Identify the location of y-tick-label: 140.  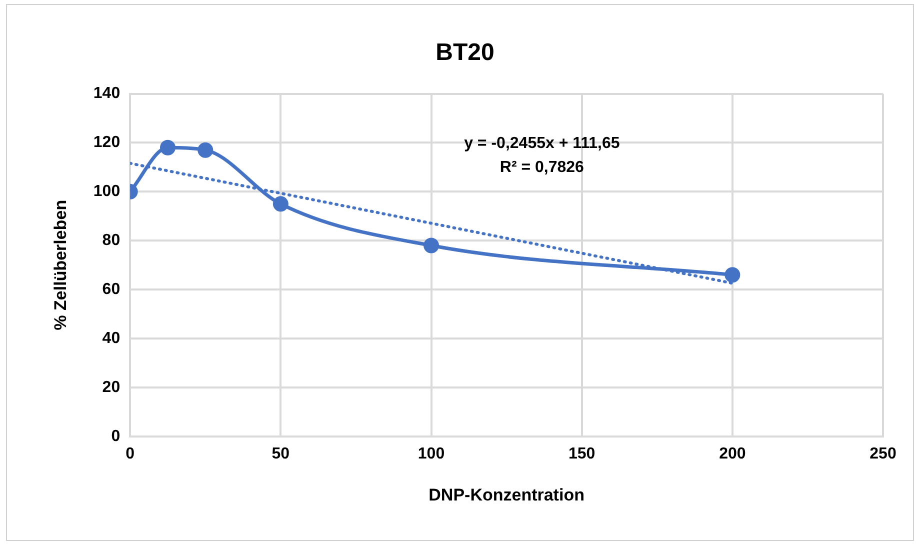
(106, 93).